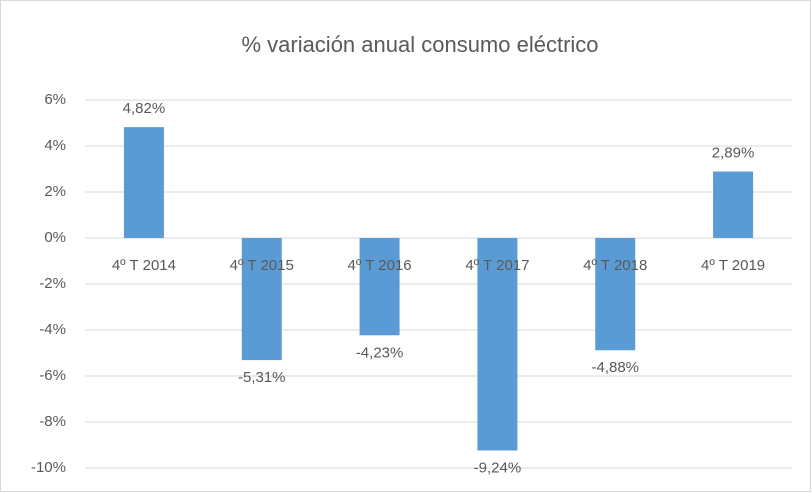 The image size is (812, 493). I want to click on x-tick-label: 4º T 2017, so click(497, 265).